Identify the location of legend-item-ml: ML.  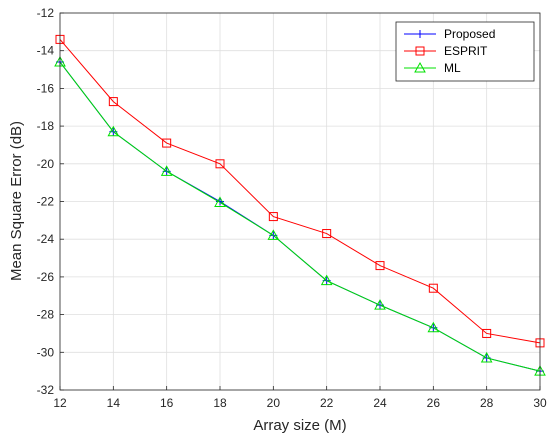
(432, 68).